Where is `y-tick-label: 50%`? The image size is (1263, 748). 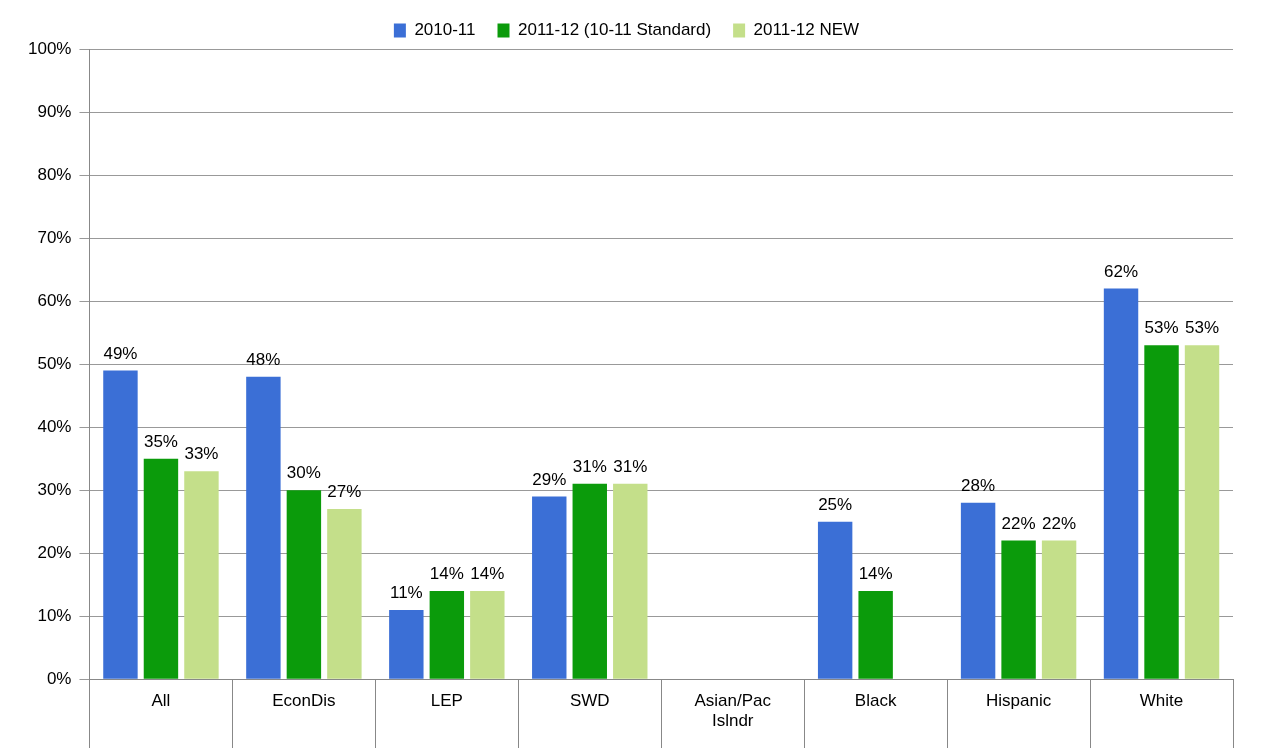 y-tick-label: 50% is located at coordinates (54, 363).